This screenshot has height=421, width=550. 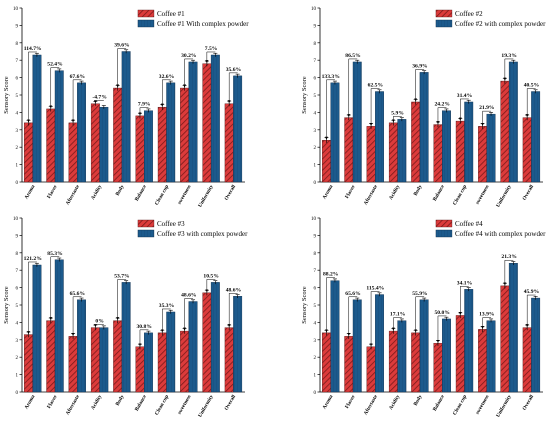 I want to click on change-annotation: 40.5%, so click(x=532, y=86).